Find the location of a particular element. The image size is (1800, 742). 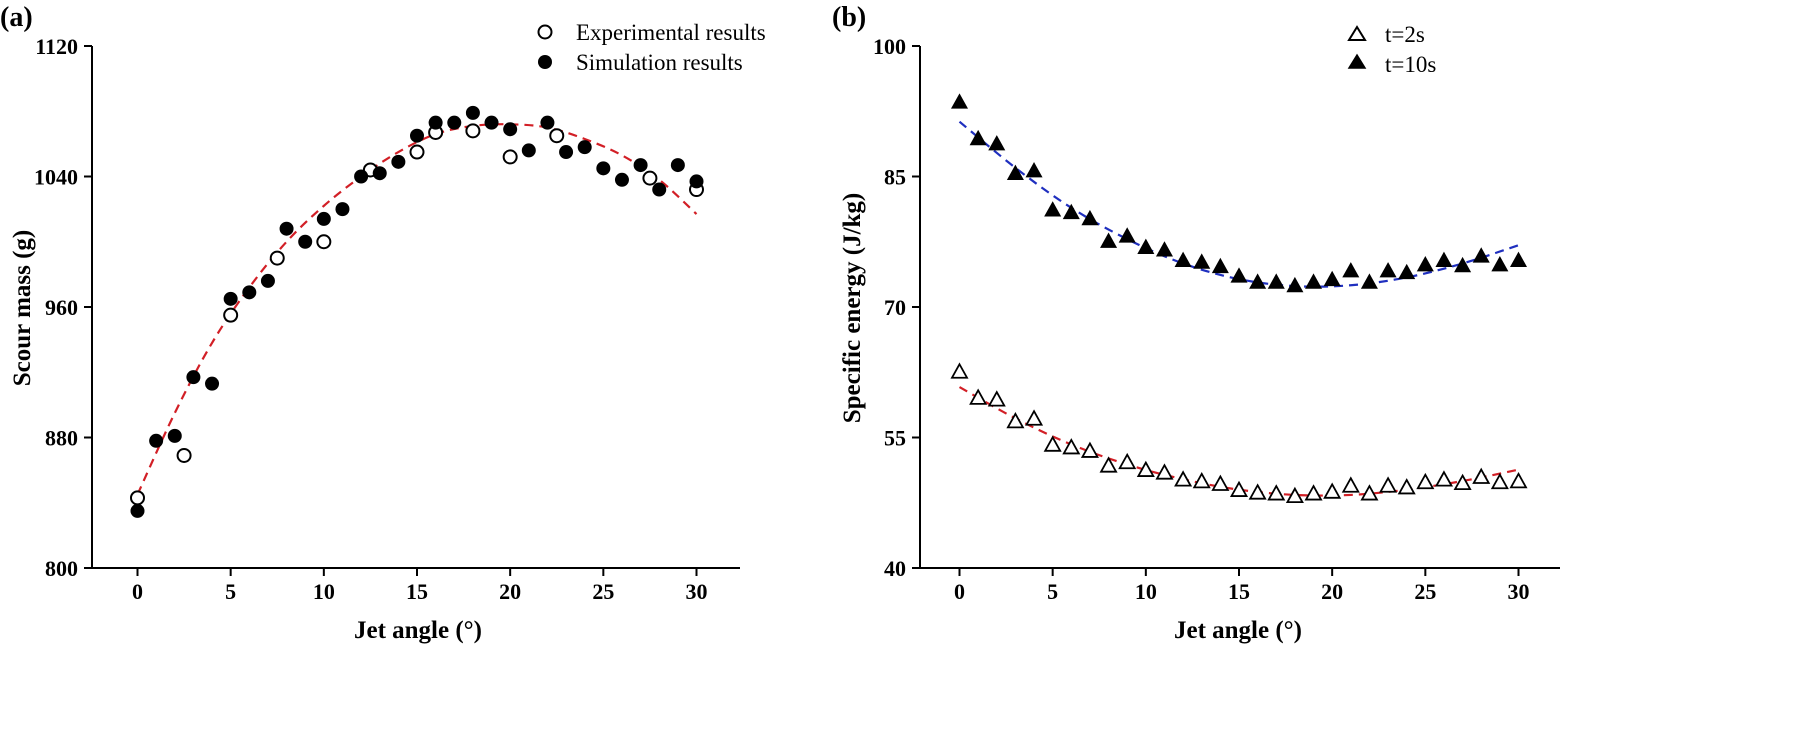

y-tick-label: 55 is located at coordinates (895, 438).